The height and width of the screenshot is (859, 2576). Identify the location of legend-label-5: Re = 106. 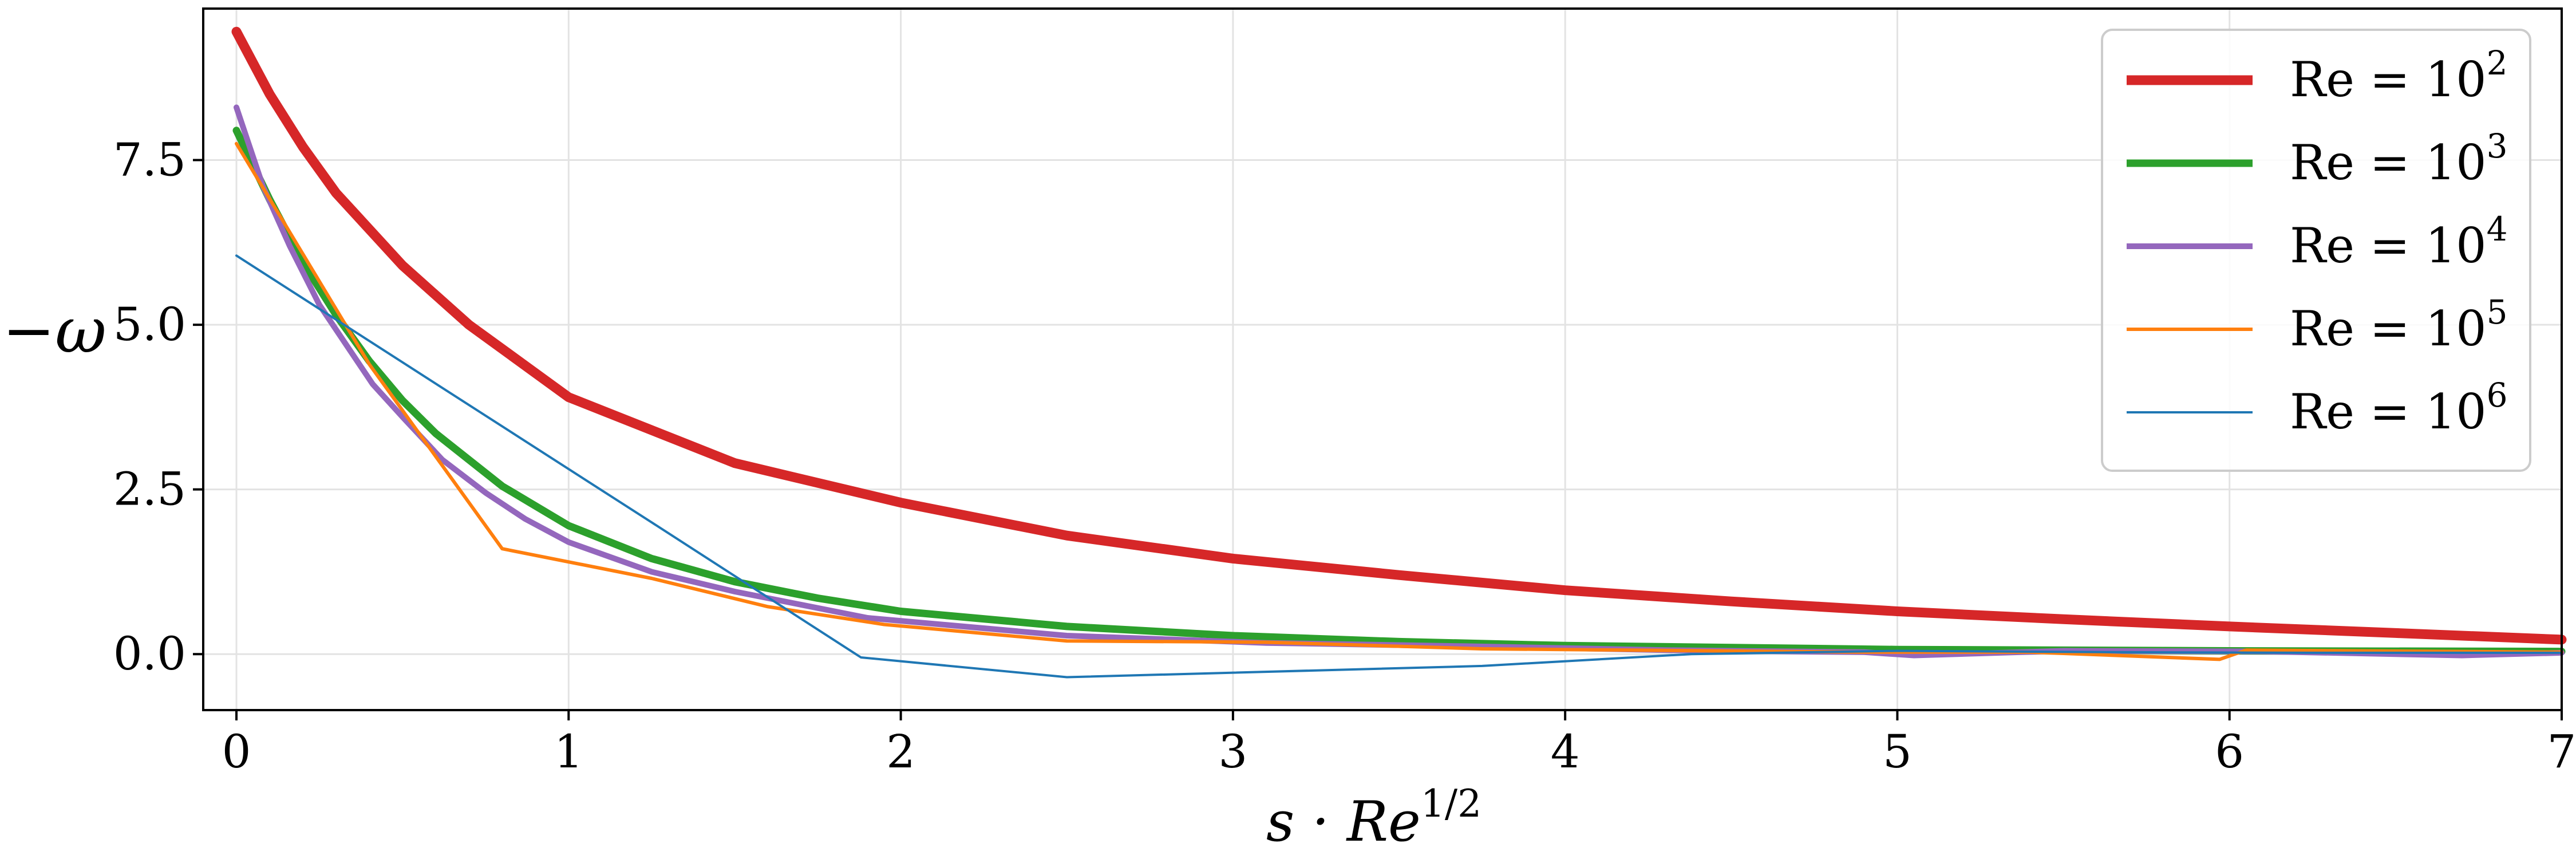
(2399, 408).